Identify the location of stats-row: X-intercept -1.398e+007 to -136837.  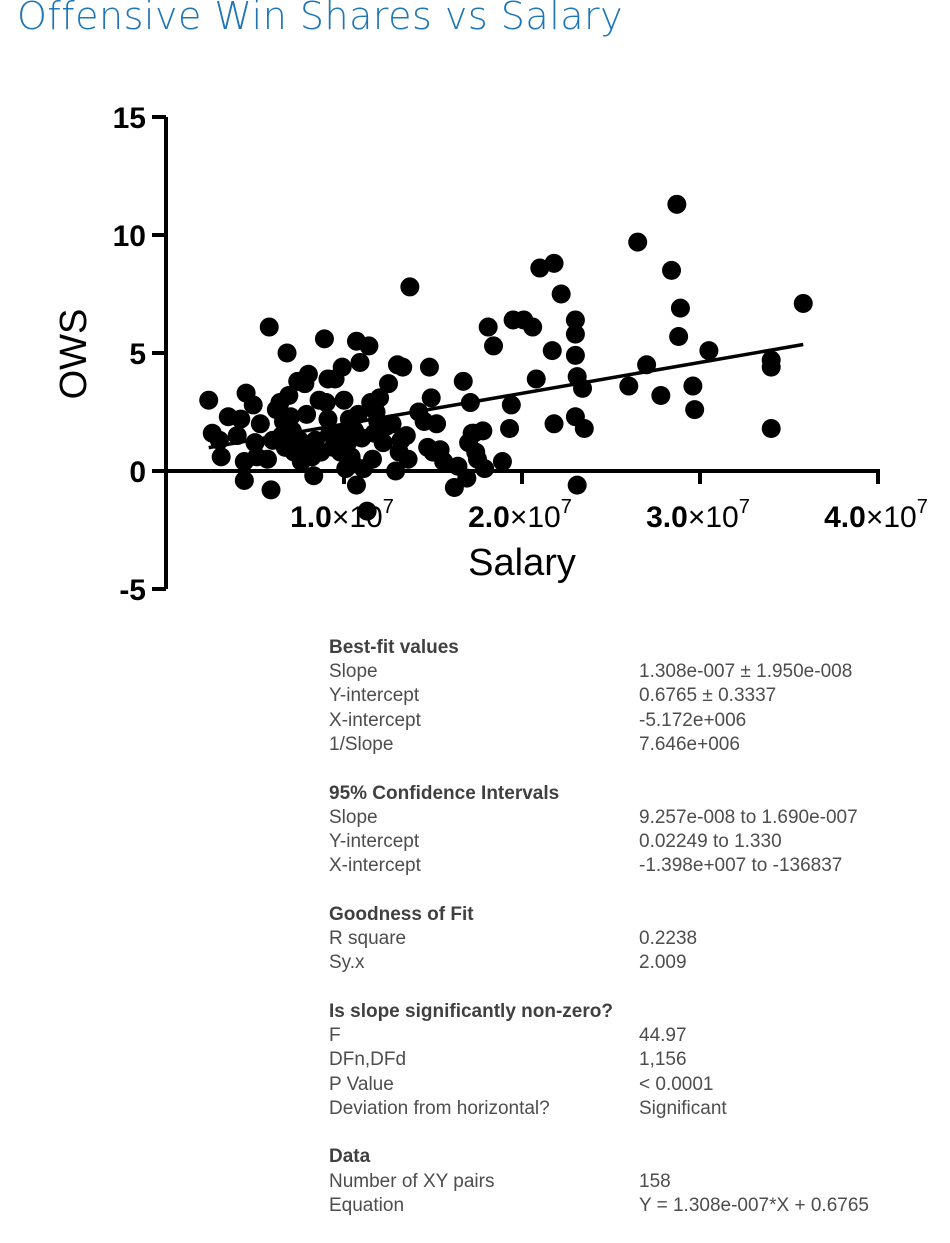
(629, 866).